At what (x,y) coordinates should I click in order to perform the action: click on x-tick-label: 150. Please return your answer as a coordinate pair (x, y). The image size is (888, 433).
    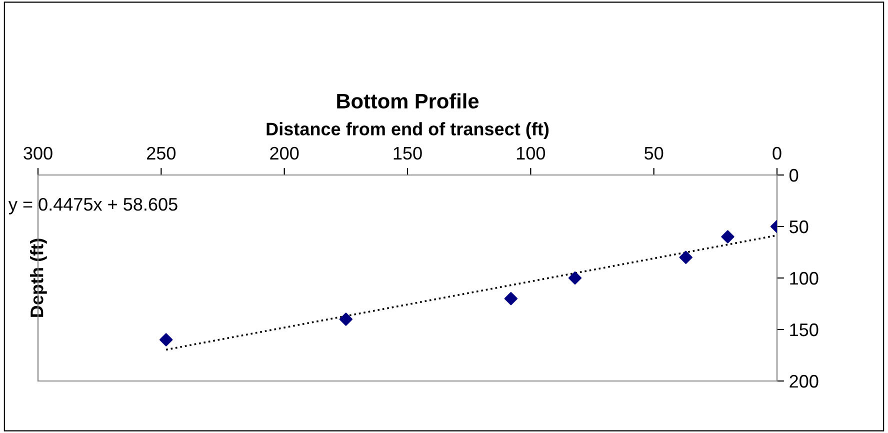
    Looking at the image, I should click on (408, 153).